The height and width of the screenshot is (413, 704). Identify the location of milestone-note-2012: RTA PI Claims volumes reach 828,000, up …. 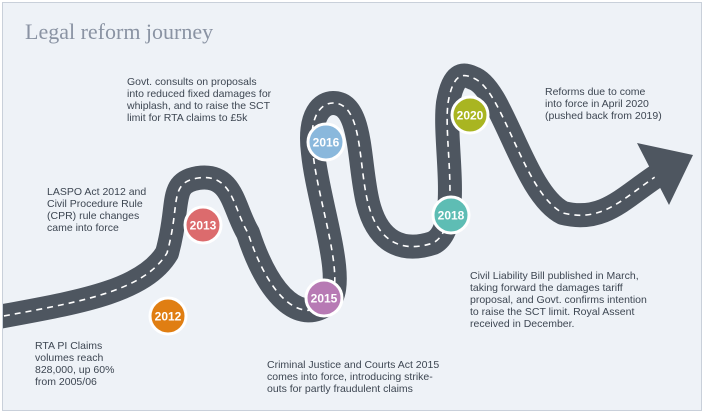
(75, 364).